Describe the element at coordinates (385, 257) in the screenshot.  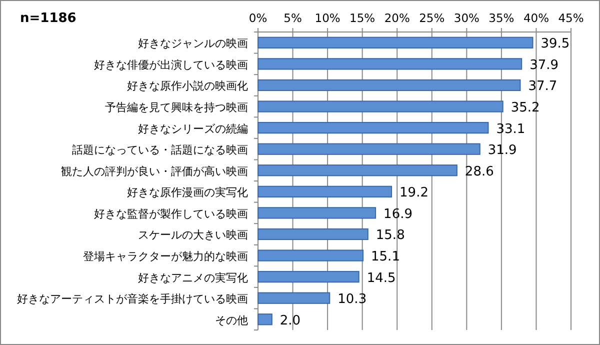
I see `data-label: 15.1` at that location.